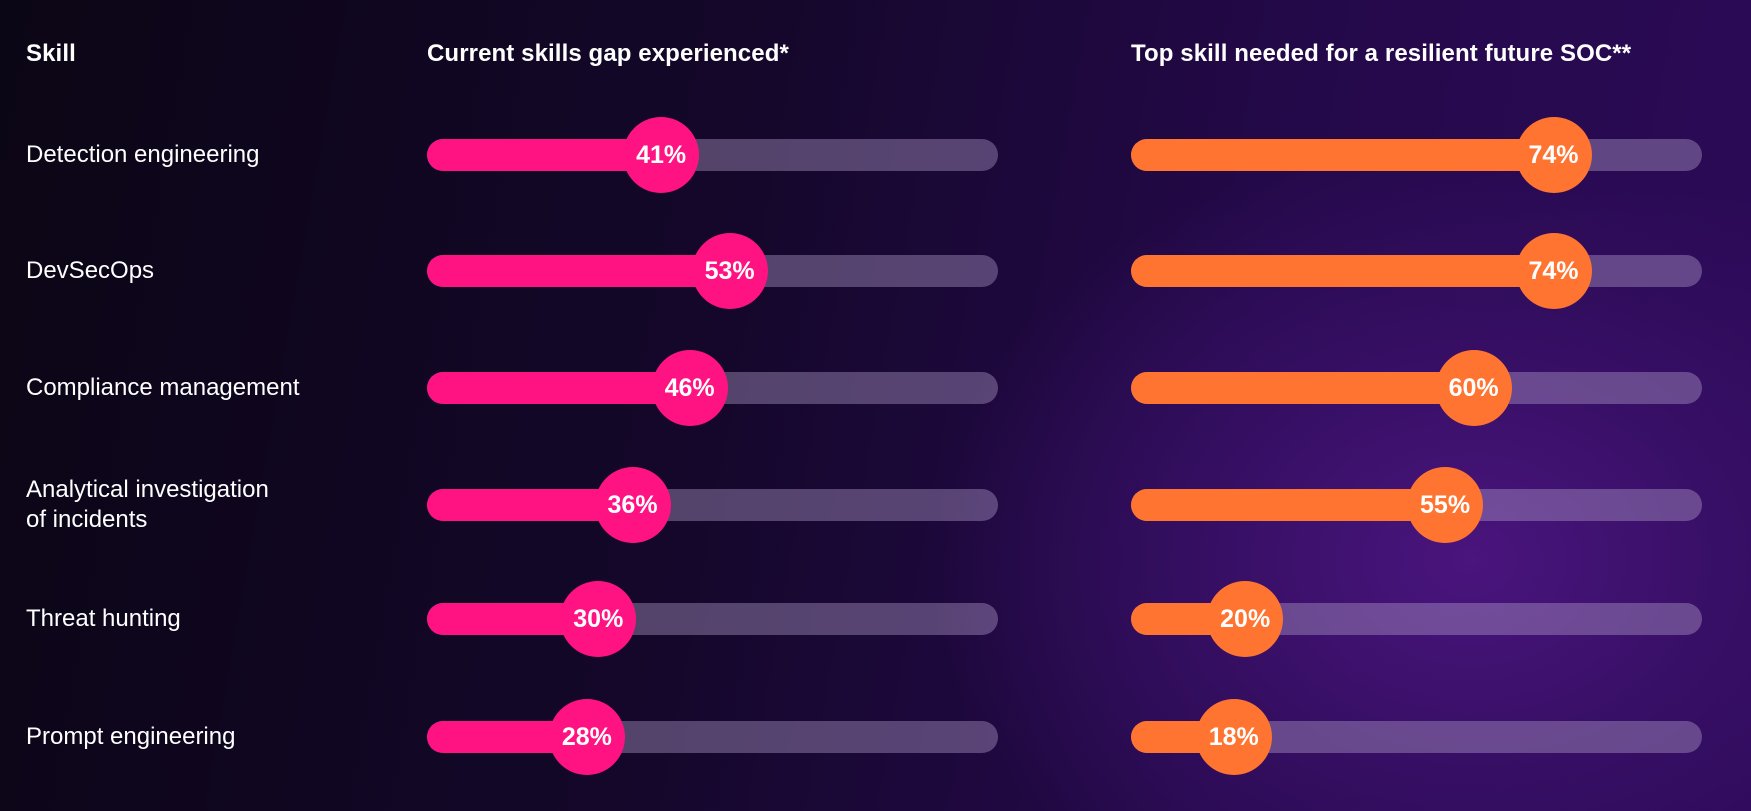 The width and height of the screenshot is (1751, 811). What do you see at coordinates (729, 271) in the screenshot?
I see `current-value-label: 53%` at bounding box center [729, 271].